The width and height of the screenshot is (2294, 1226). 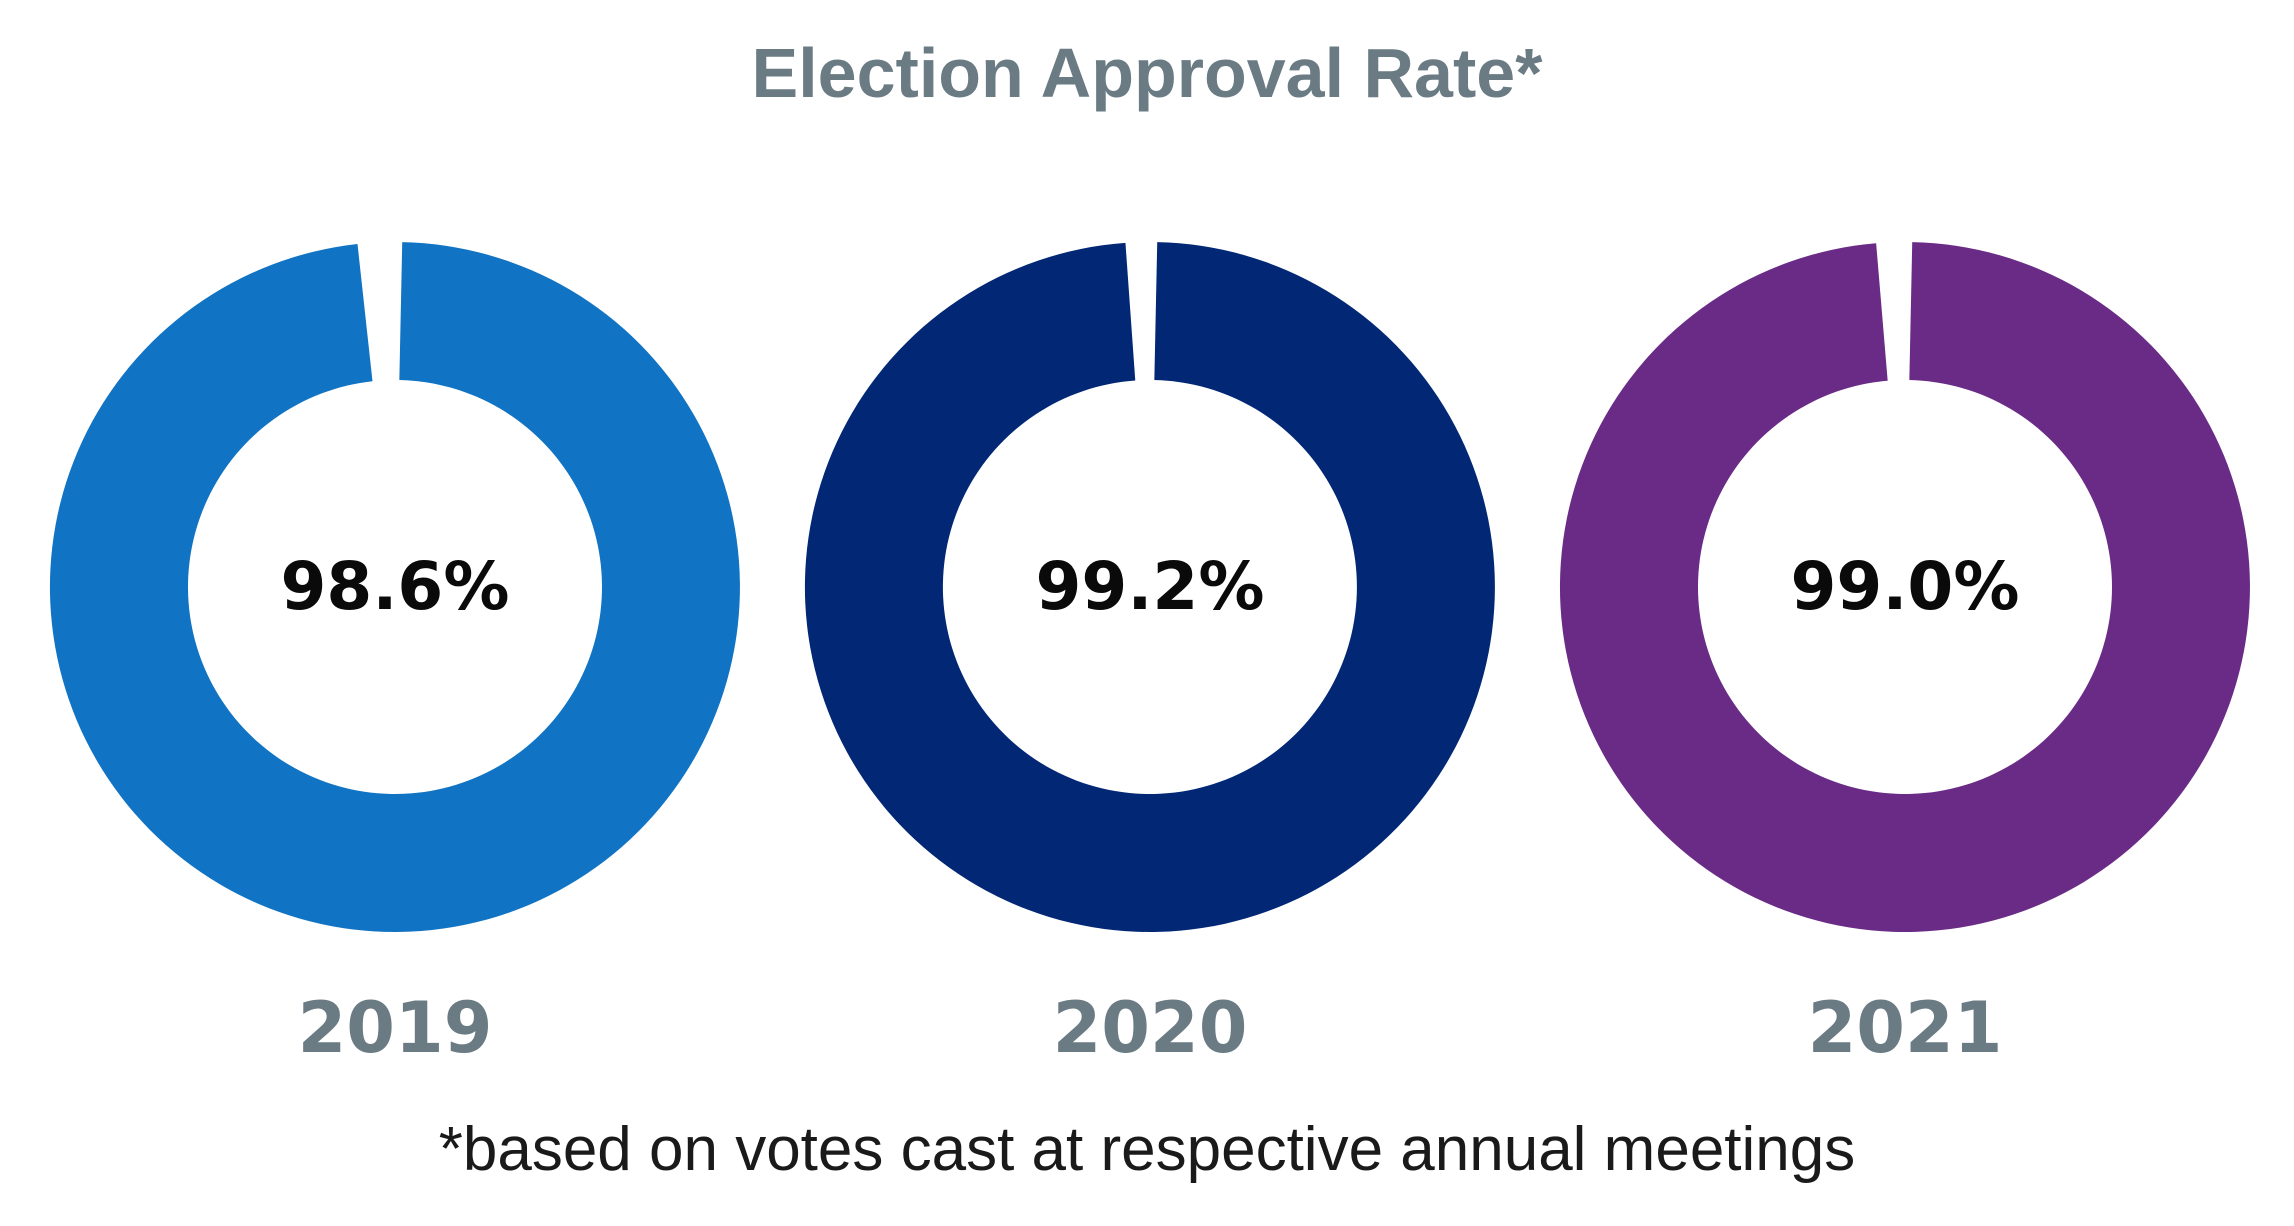 I want to click on chart-title: Election Approval Rate*, so click(x=1148, y=73).